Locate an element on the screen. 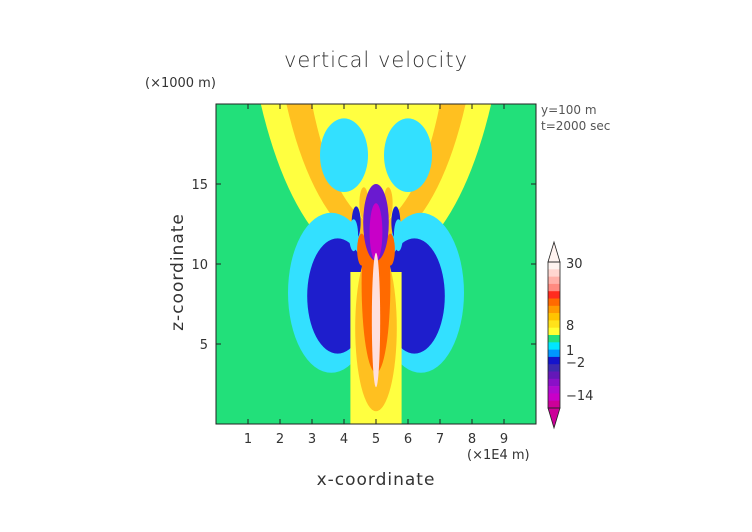  colorbar: 30 8 1−2 −14 is located at coordinates (570, 335).